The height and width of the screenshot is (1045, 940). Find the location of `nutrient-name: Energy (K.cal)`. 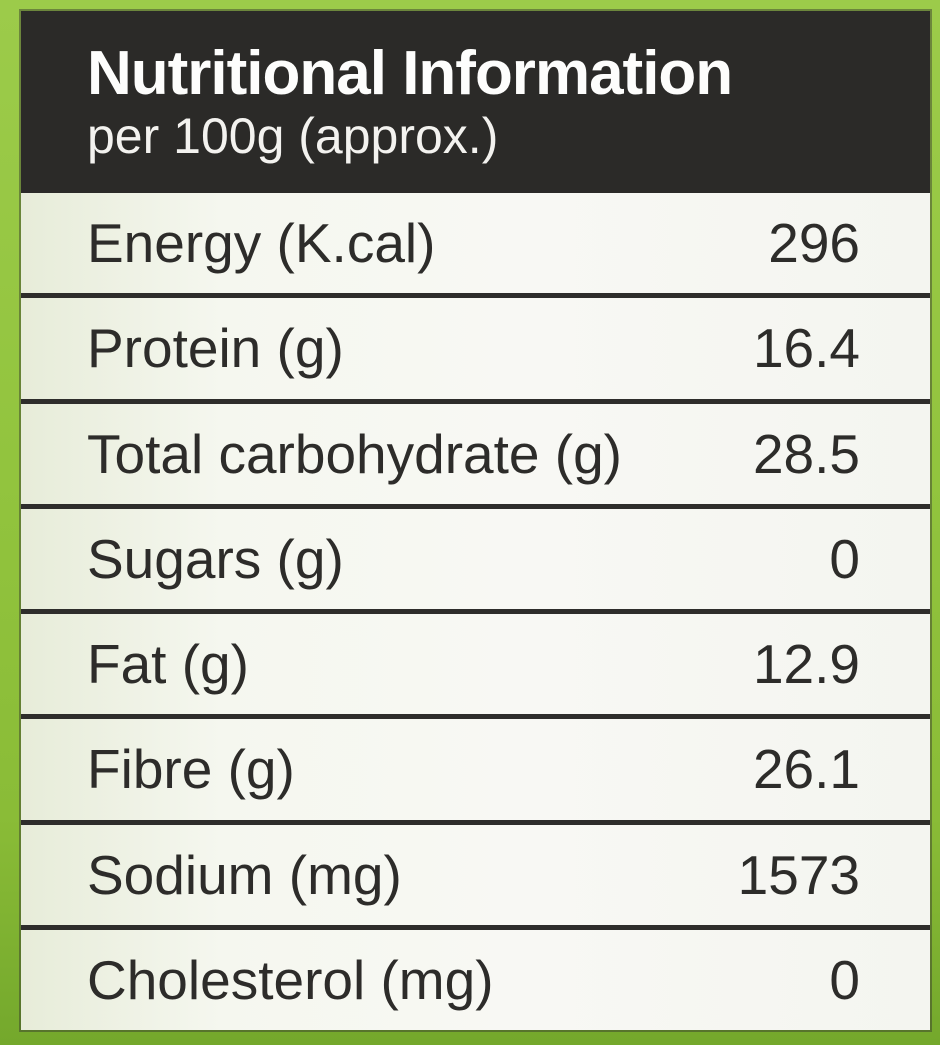

nutrient-name: Energy (K.cal) is located at coordinates (261, 243).